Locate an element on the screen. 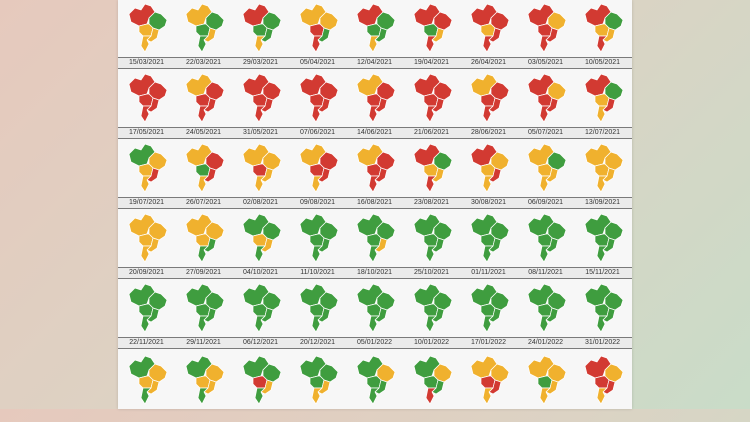 This screenshot has height=422, width=750. date-label: 12/07/2021 is located at coordinates (602, 132).